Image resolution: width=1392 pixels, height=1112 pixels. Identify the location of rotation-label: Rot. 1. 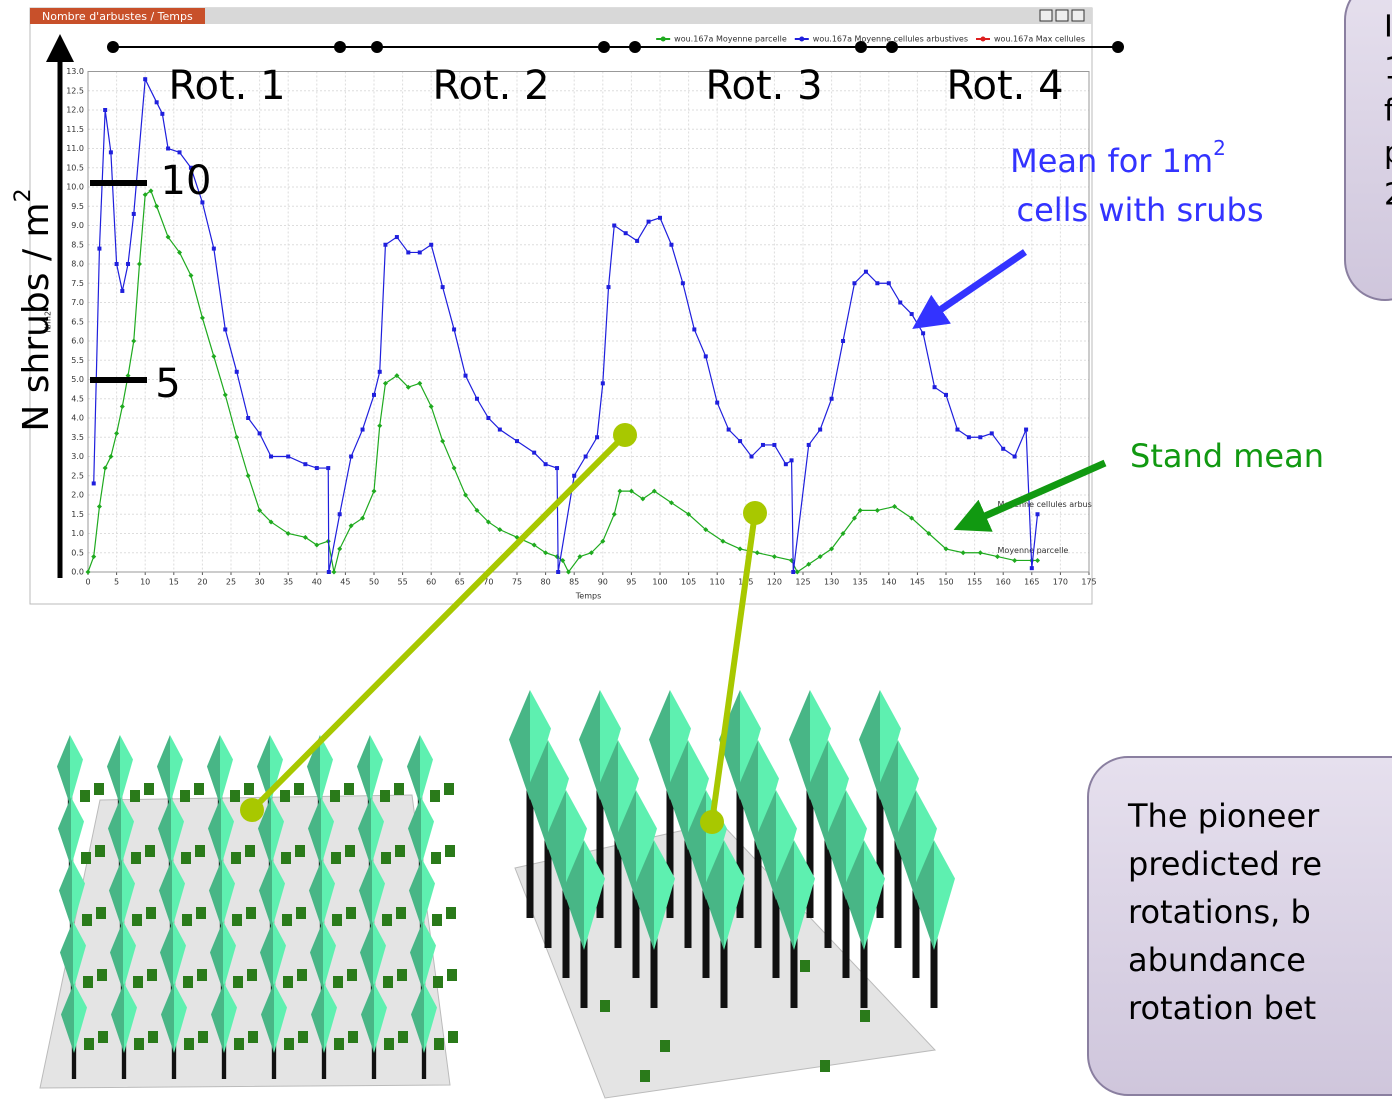
(226, 86).